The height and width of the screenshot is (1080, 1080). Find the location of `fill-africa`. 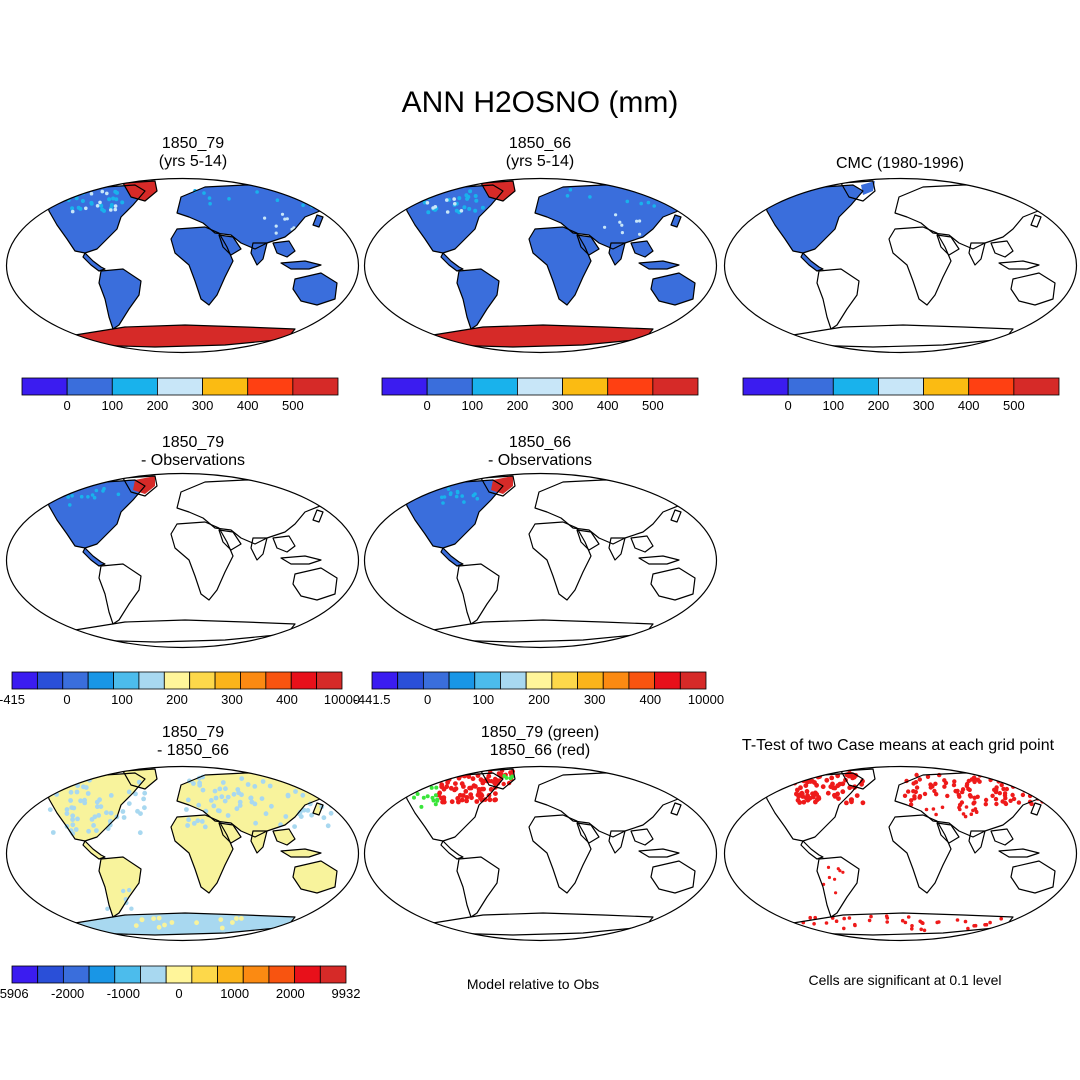

fill-africa is located at coordinates (202, 854).